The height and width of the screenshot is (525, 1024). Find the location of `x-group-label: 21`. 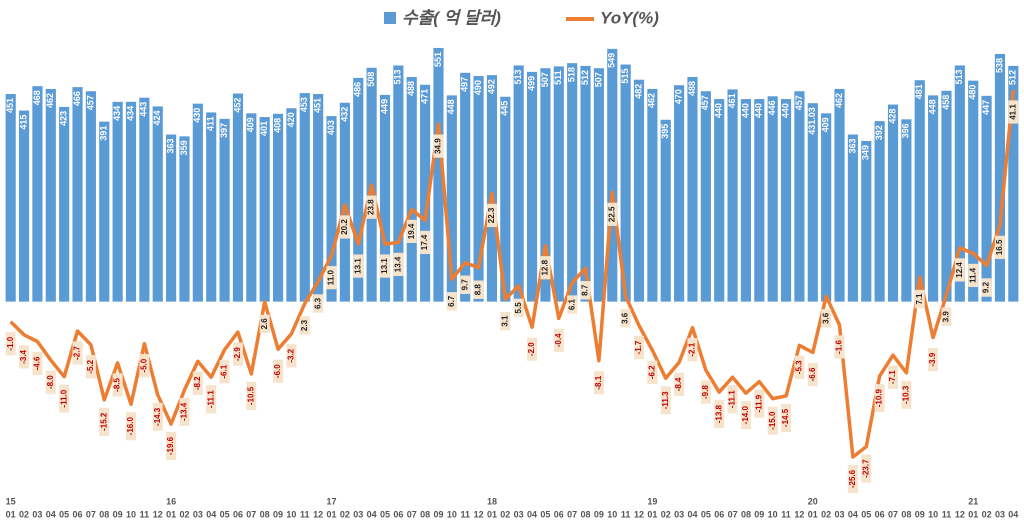

x-group-label: 21 is located at coordinates (973, 501).